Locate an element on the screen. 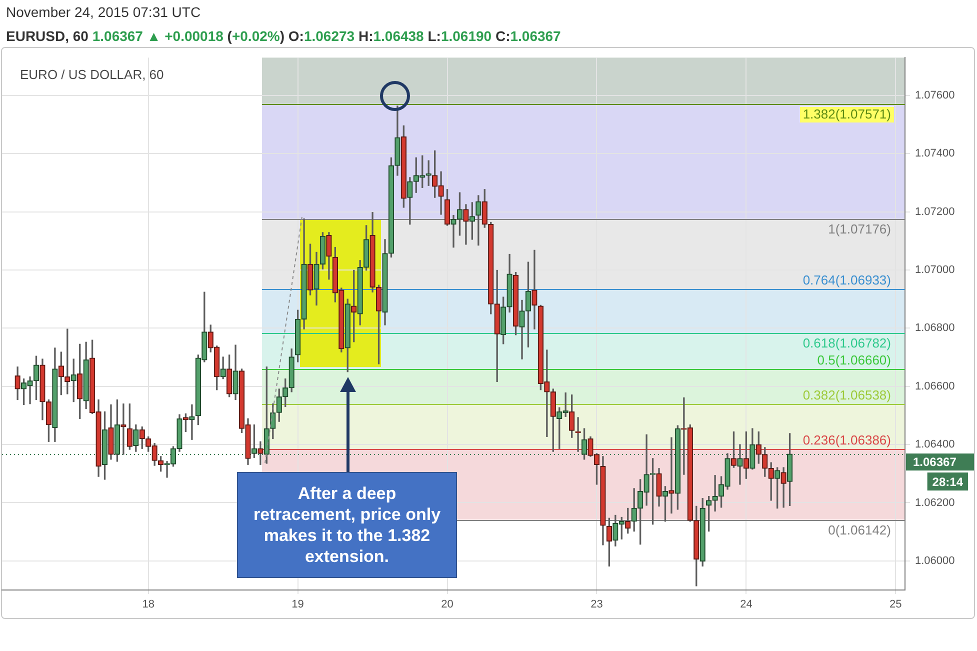 This screenshot has height=651, width=977. ref-line-label: 0.764(1.06933) is located at coordinates (846, 280).